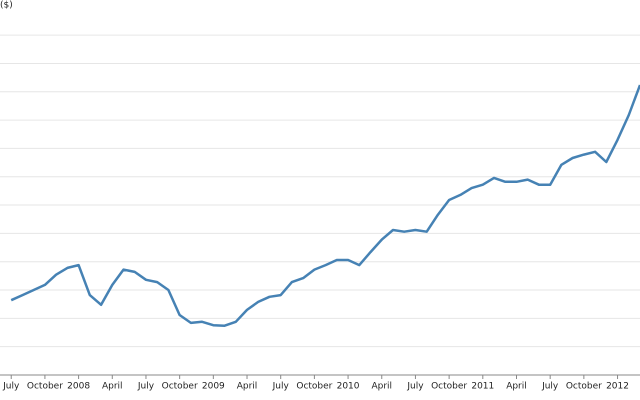 Image resolution: width=640 pixels, height=400 pixels. I want to click on x-tick-label: 2011, so click(482, 387).